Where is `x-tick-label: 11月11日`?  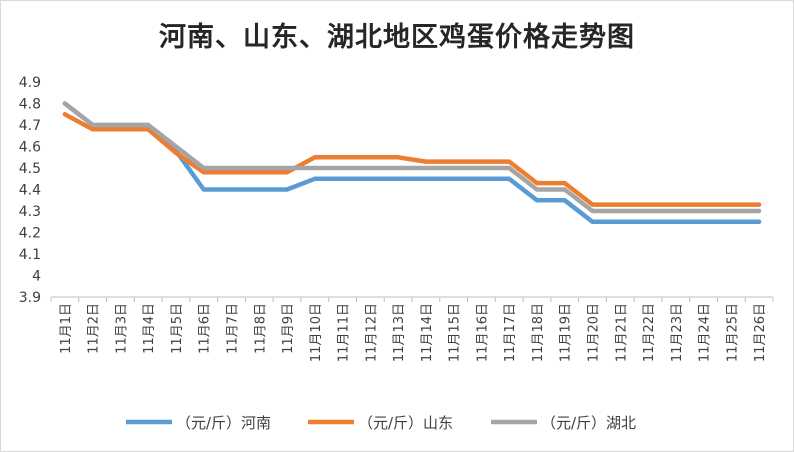 x-tick-label: 11月11日 is located at coordinates (344, 332).